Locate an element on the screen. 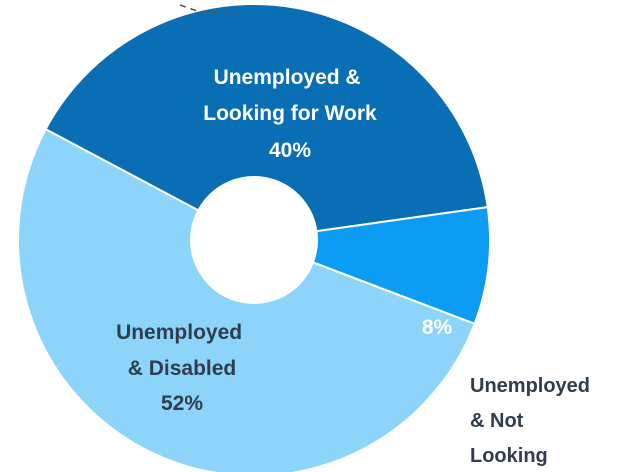  slice-value-disabled: 52% is located at coordinates (182, 403).